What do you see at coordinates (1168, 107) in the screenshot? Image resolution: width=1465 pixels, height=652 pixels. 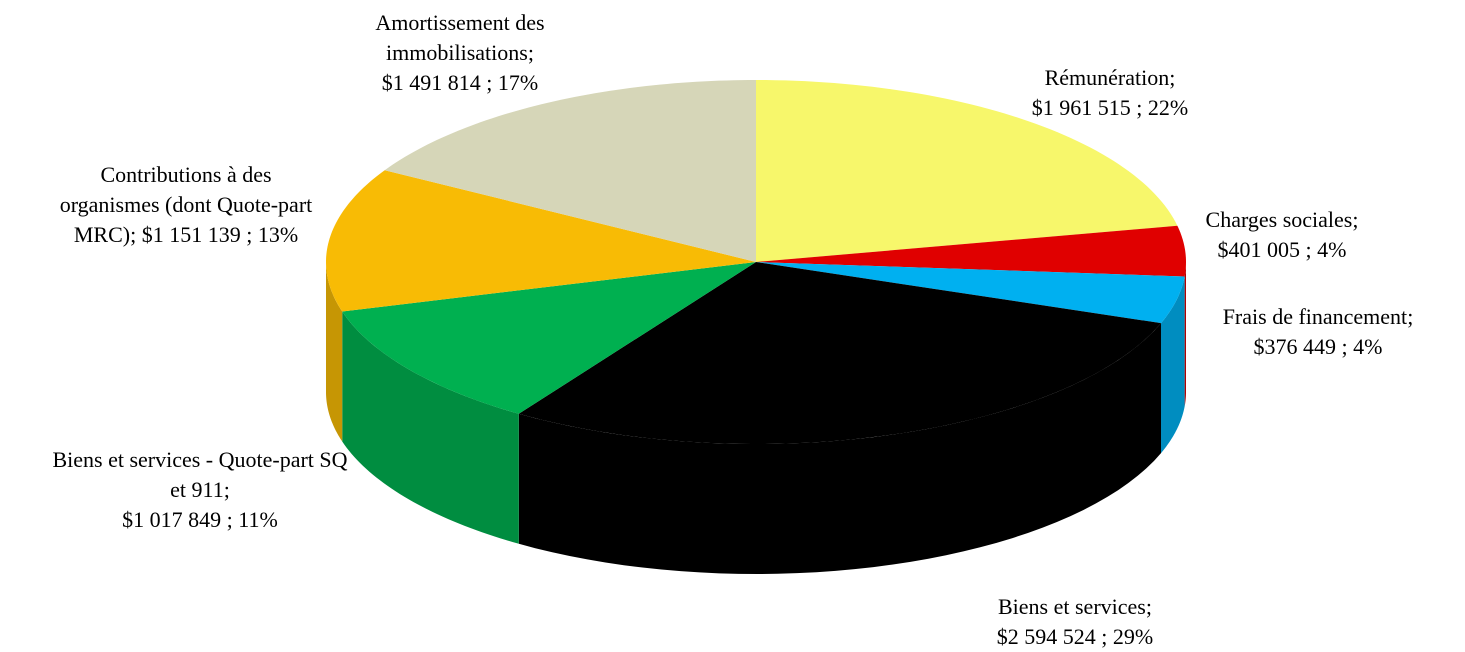 I see `label-percent: 22%` at bounding box center [1168, 107].